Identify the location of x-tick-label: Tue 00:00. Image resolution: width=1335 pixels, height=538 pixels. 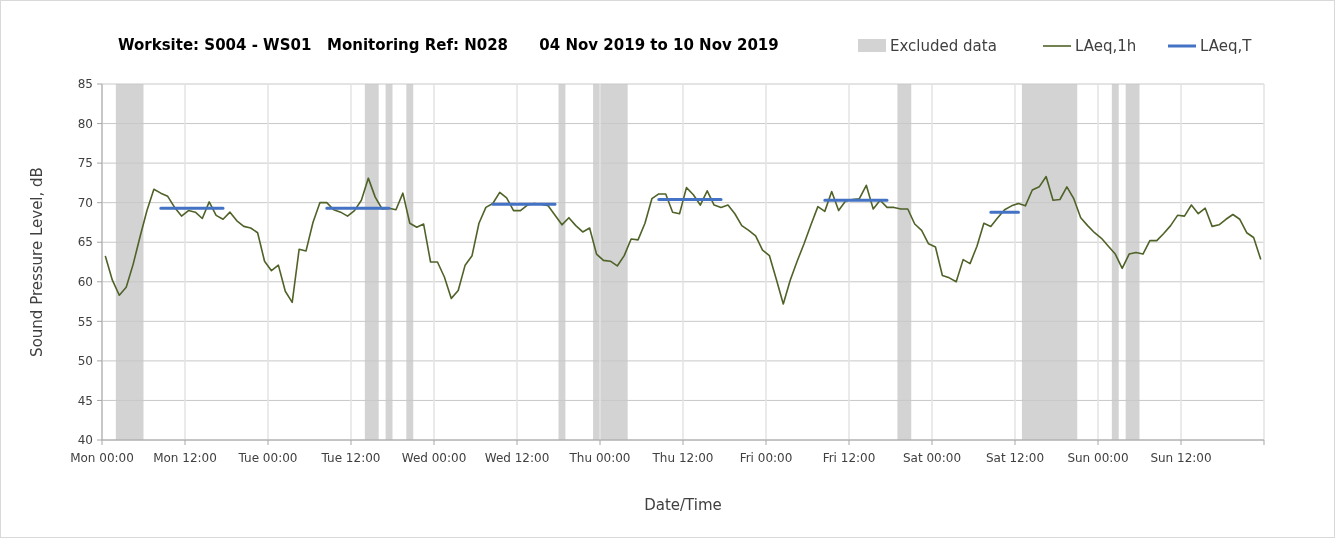
(267, 458).